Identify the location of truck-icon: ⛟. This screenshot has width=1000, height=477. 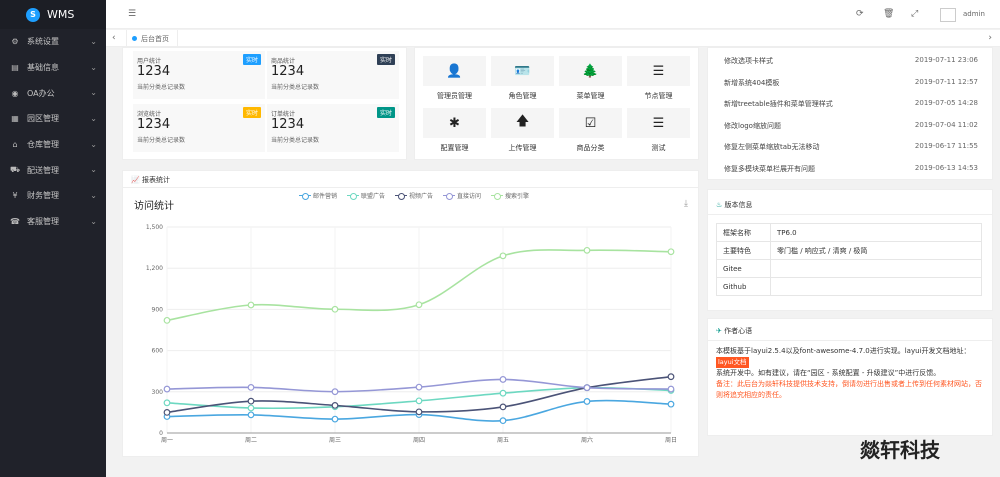
(15, 170).